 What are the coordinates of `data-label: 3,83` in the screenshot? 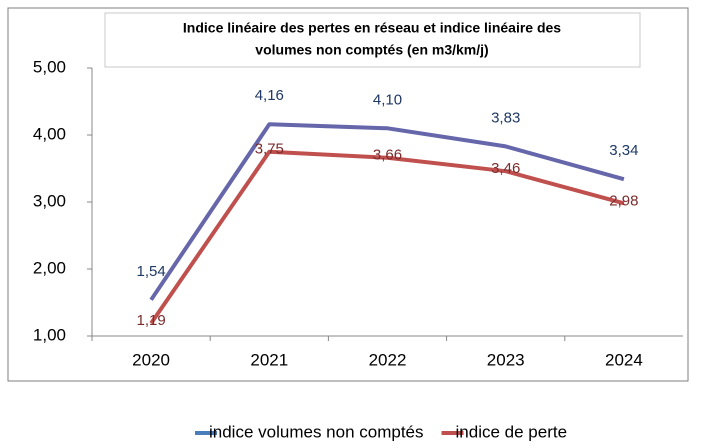 It's located at (505, 117).